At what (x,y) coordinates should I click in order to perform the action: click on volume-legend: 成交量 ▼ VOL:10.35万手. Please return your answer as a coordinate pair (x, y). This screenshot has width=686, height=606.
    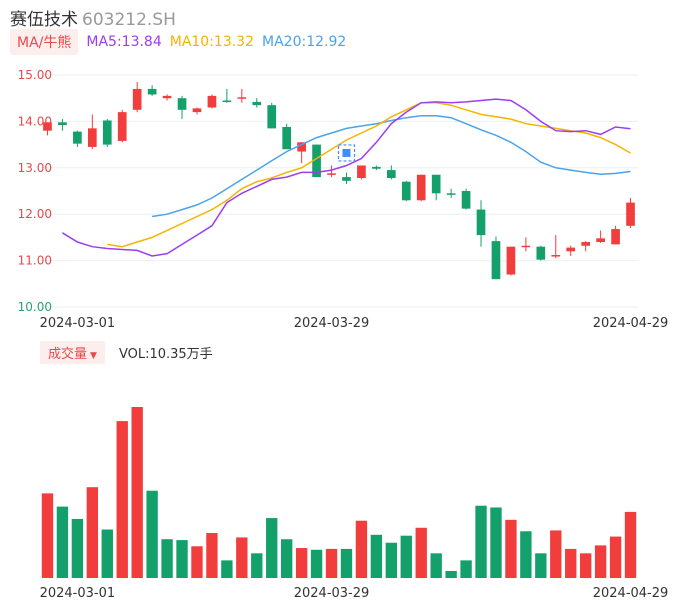
    Looking at the image, I should click on (126, 352).